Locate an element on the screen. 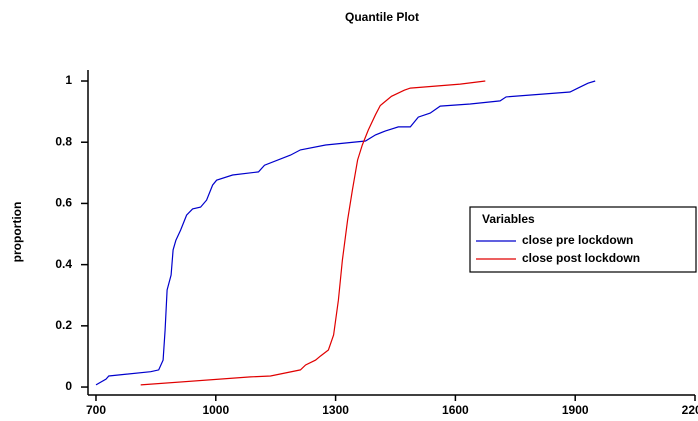 The image size is (698, 421). legend-box is located at coordinates (583, 239).